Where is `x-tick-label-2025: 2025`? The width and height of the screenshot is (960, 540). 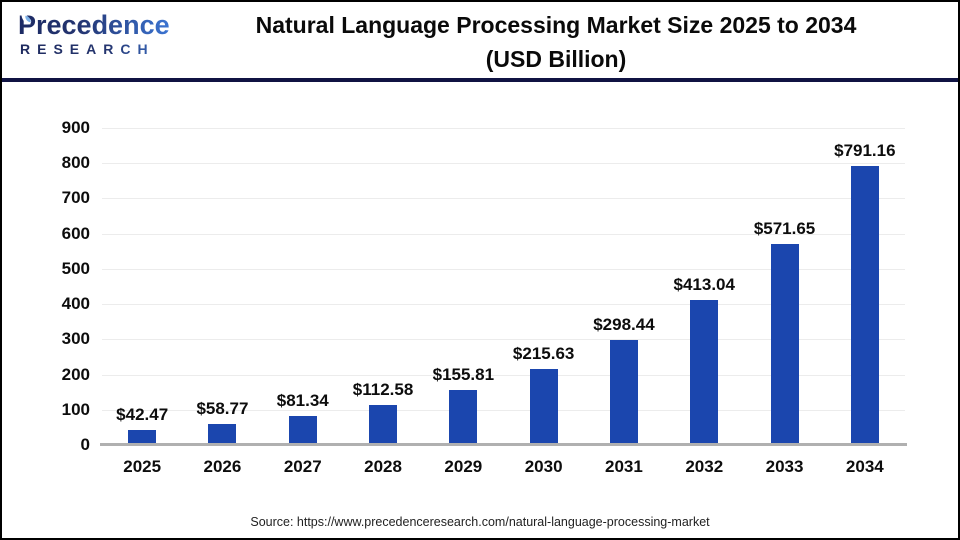
x-tick-label-2025: 2025 is located at coordinates (142, 466).